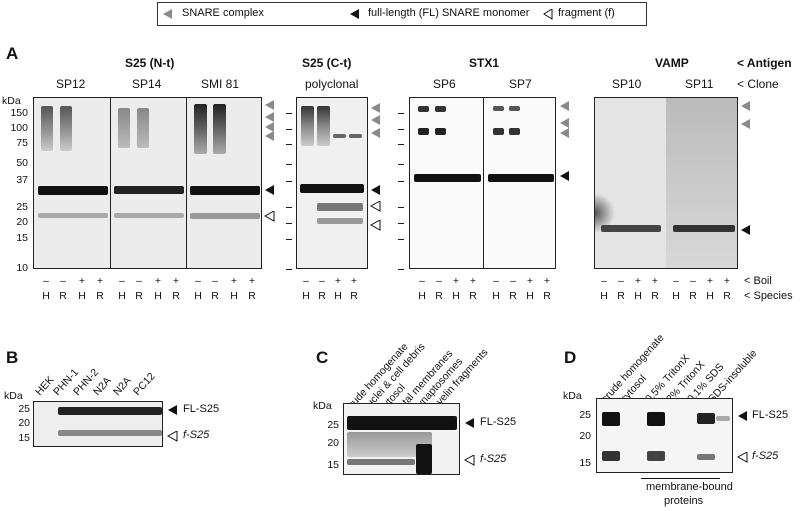 The height and width of the screenshot is (511, 800). I want to click on marker-15: 15, so click(22, 238).